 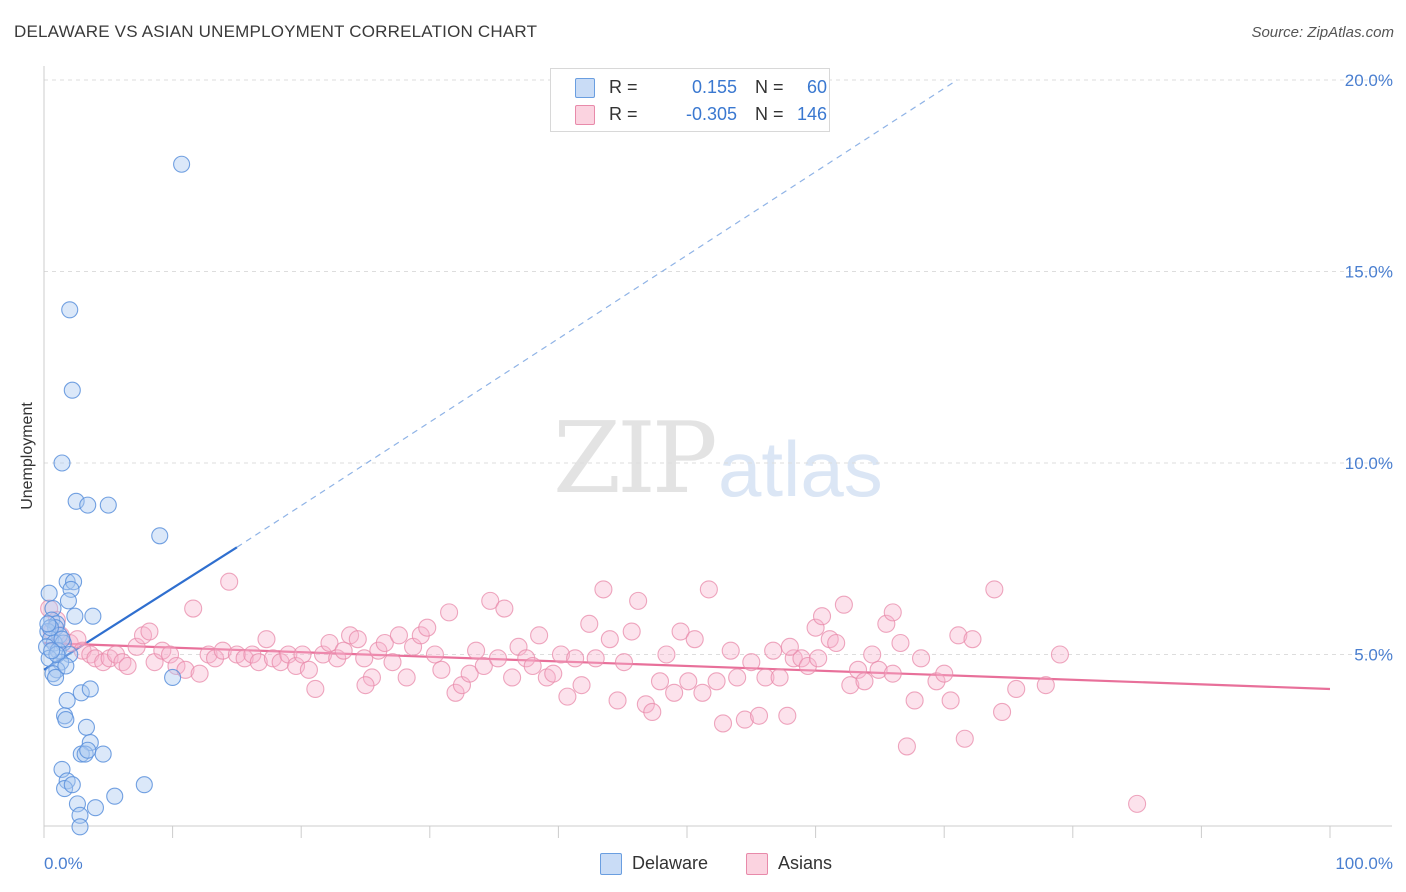 What do you see at coordinates (714, 87) in the screenshot?
I see `legend-r-value: 0.155` at bounding box center [714, 87].